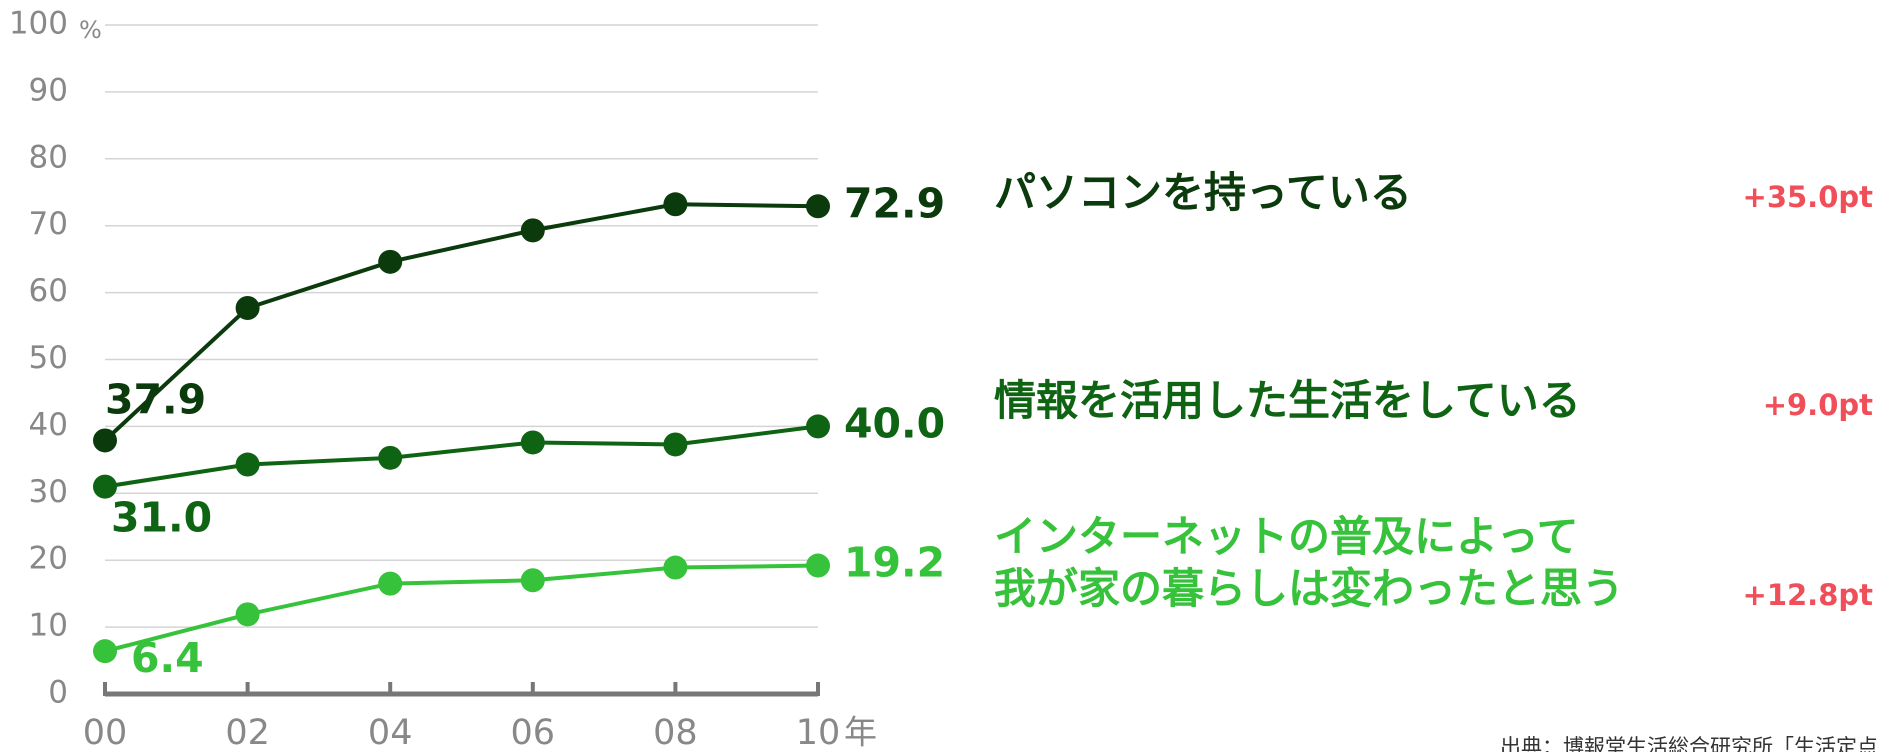 The width and height of the screenshot is (1877, 752). Describe the element at coordinates (48, 559) in the screenshot. I see `y-tick-label: 20` at that location.